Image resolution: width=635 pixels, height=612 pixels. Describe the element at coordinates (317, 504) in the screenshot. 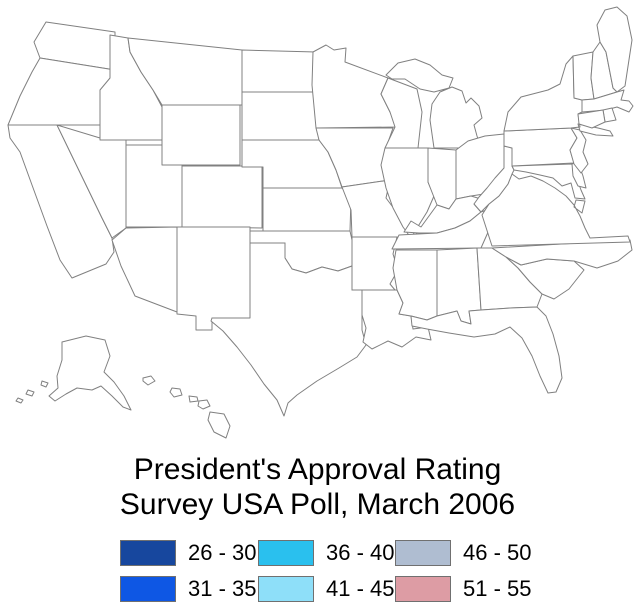

I see `map-title-line2: Survey USA Poll, March 2006` at that location.